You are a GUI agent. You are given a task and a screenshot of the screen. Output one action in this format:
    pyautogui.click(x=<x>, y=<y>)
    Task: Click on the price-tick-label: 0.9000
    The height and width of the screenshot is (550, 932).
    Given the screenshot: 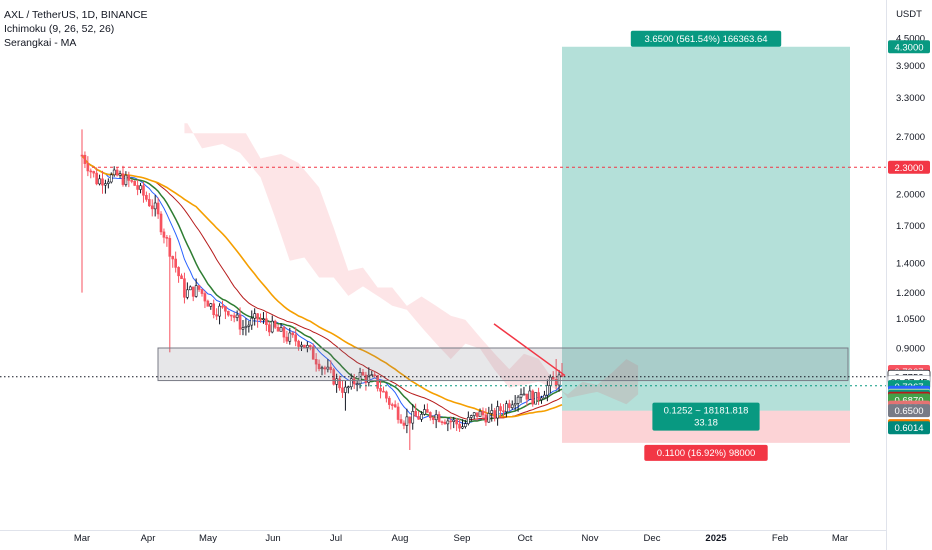 What is the action you would take?
    pyautogui.click(x=910, y=349)
    